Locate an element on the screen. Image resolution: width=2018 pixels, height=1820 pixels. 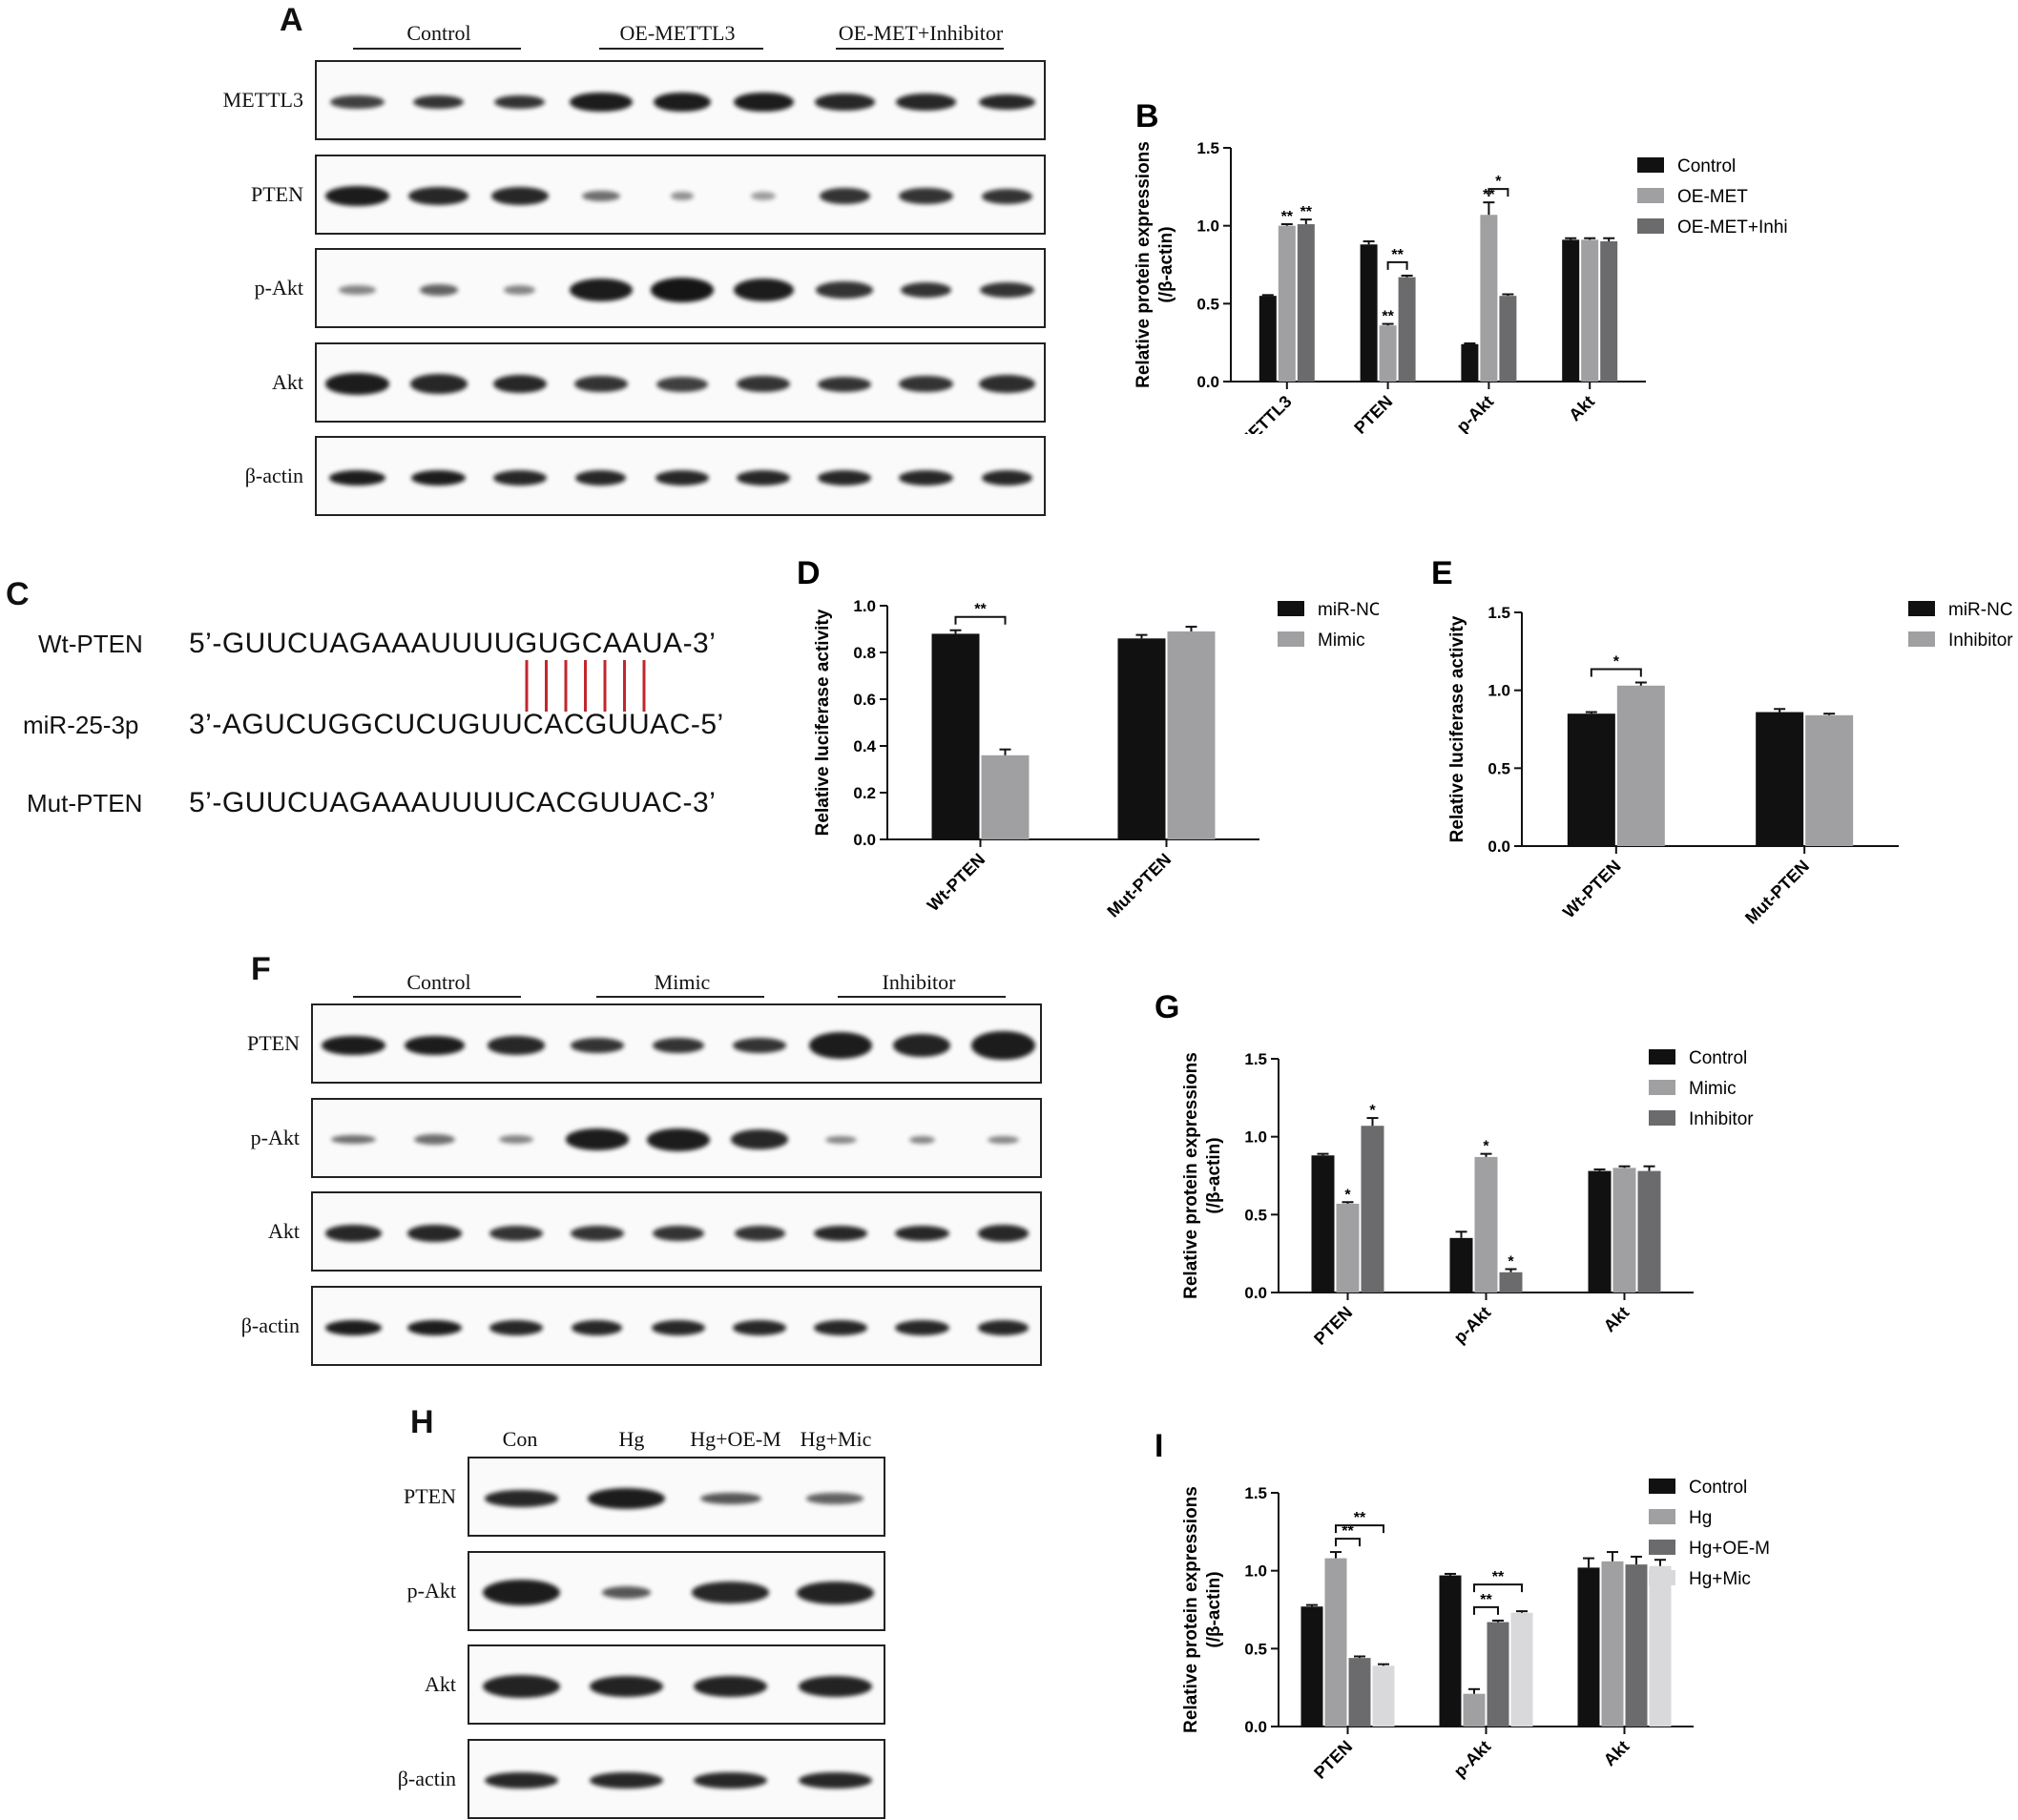
blot-row-label: PTEN is located at coordinates (277, 193).